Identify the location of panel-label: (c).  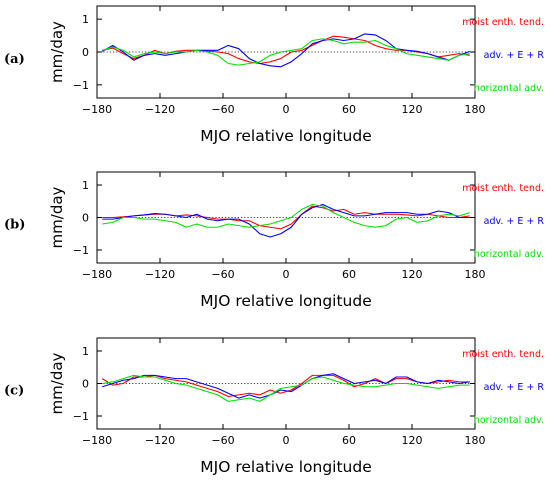
(14, 391).